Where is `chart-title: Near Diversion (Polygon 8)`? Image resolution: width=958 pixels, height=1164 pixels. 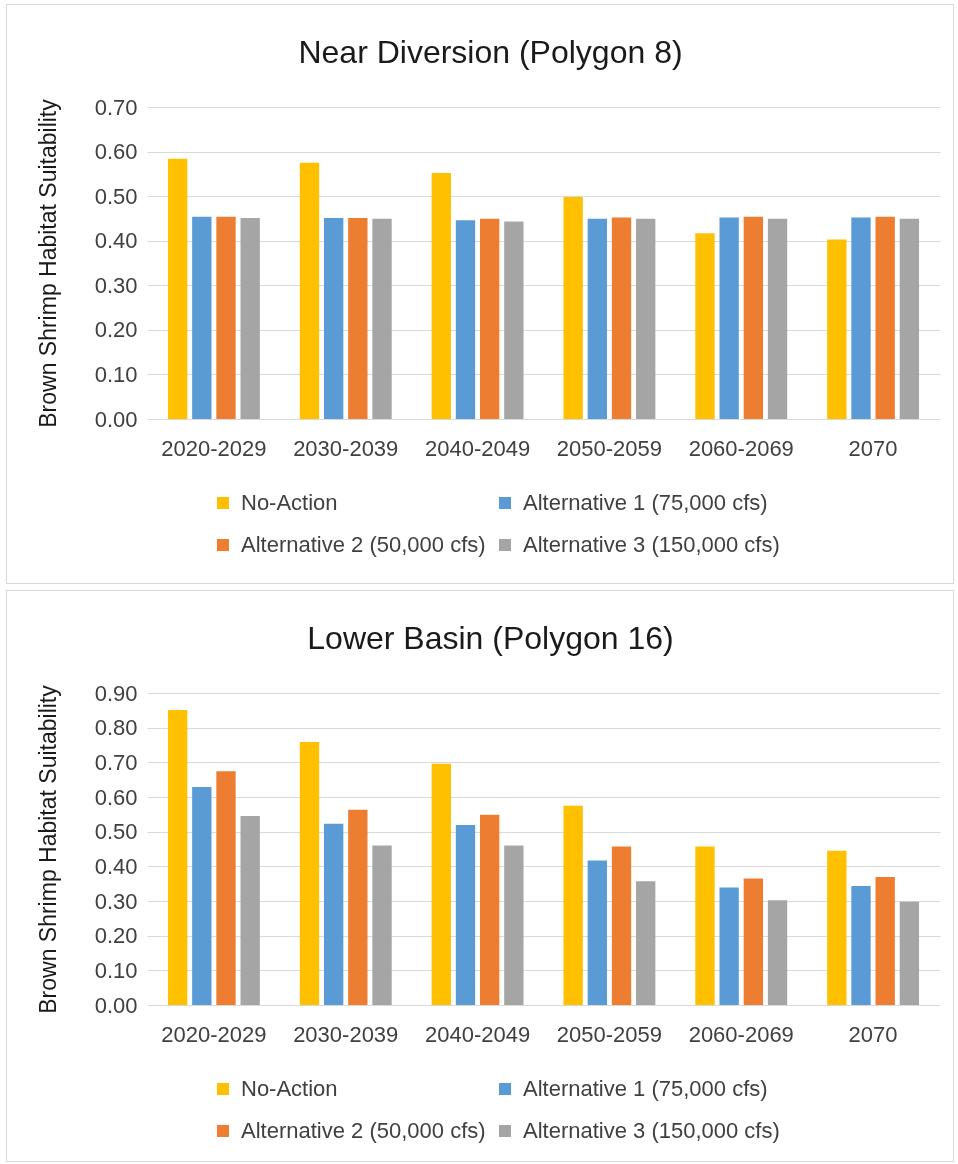
chart-title: Near Diversion (Polygon 8) is located at coordinates (490, 52).